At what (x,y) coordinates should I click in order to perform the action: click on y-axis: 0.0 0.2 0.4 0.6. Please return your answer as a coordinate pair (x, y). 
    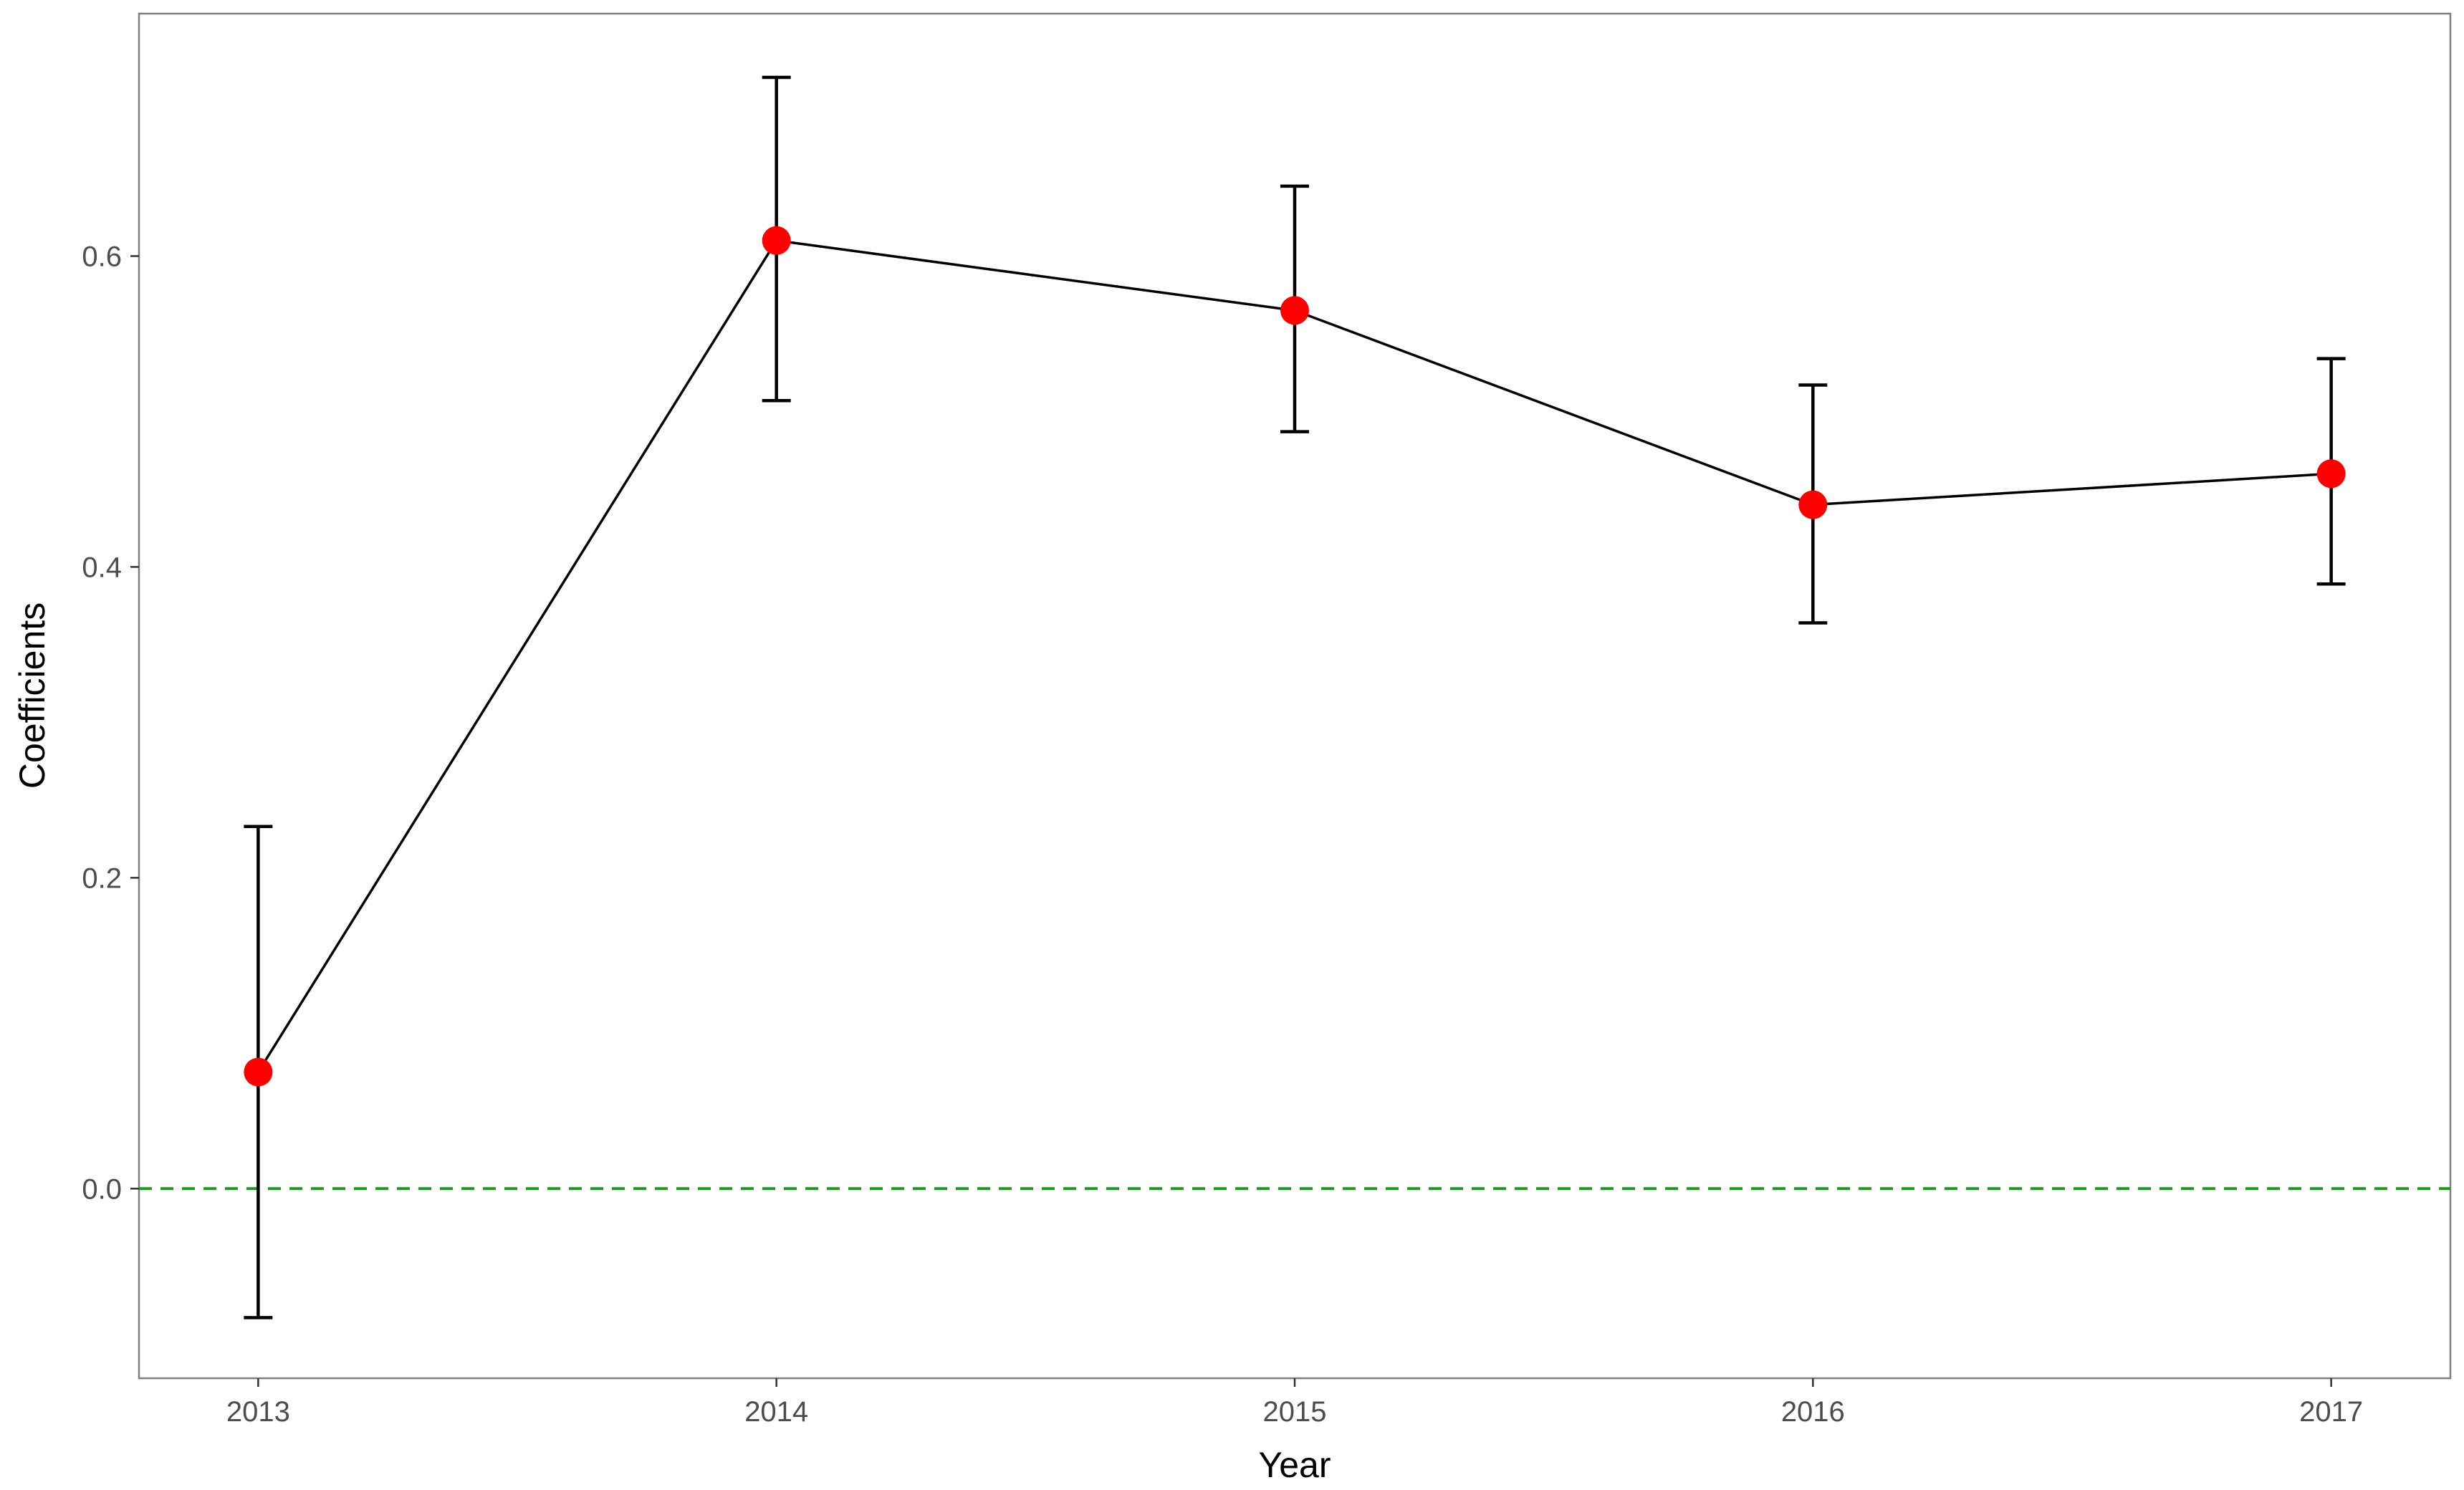
    Looking at the image, I should click on (111, 723).